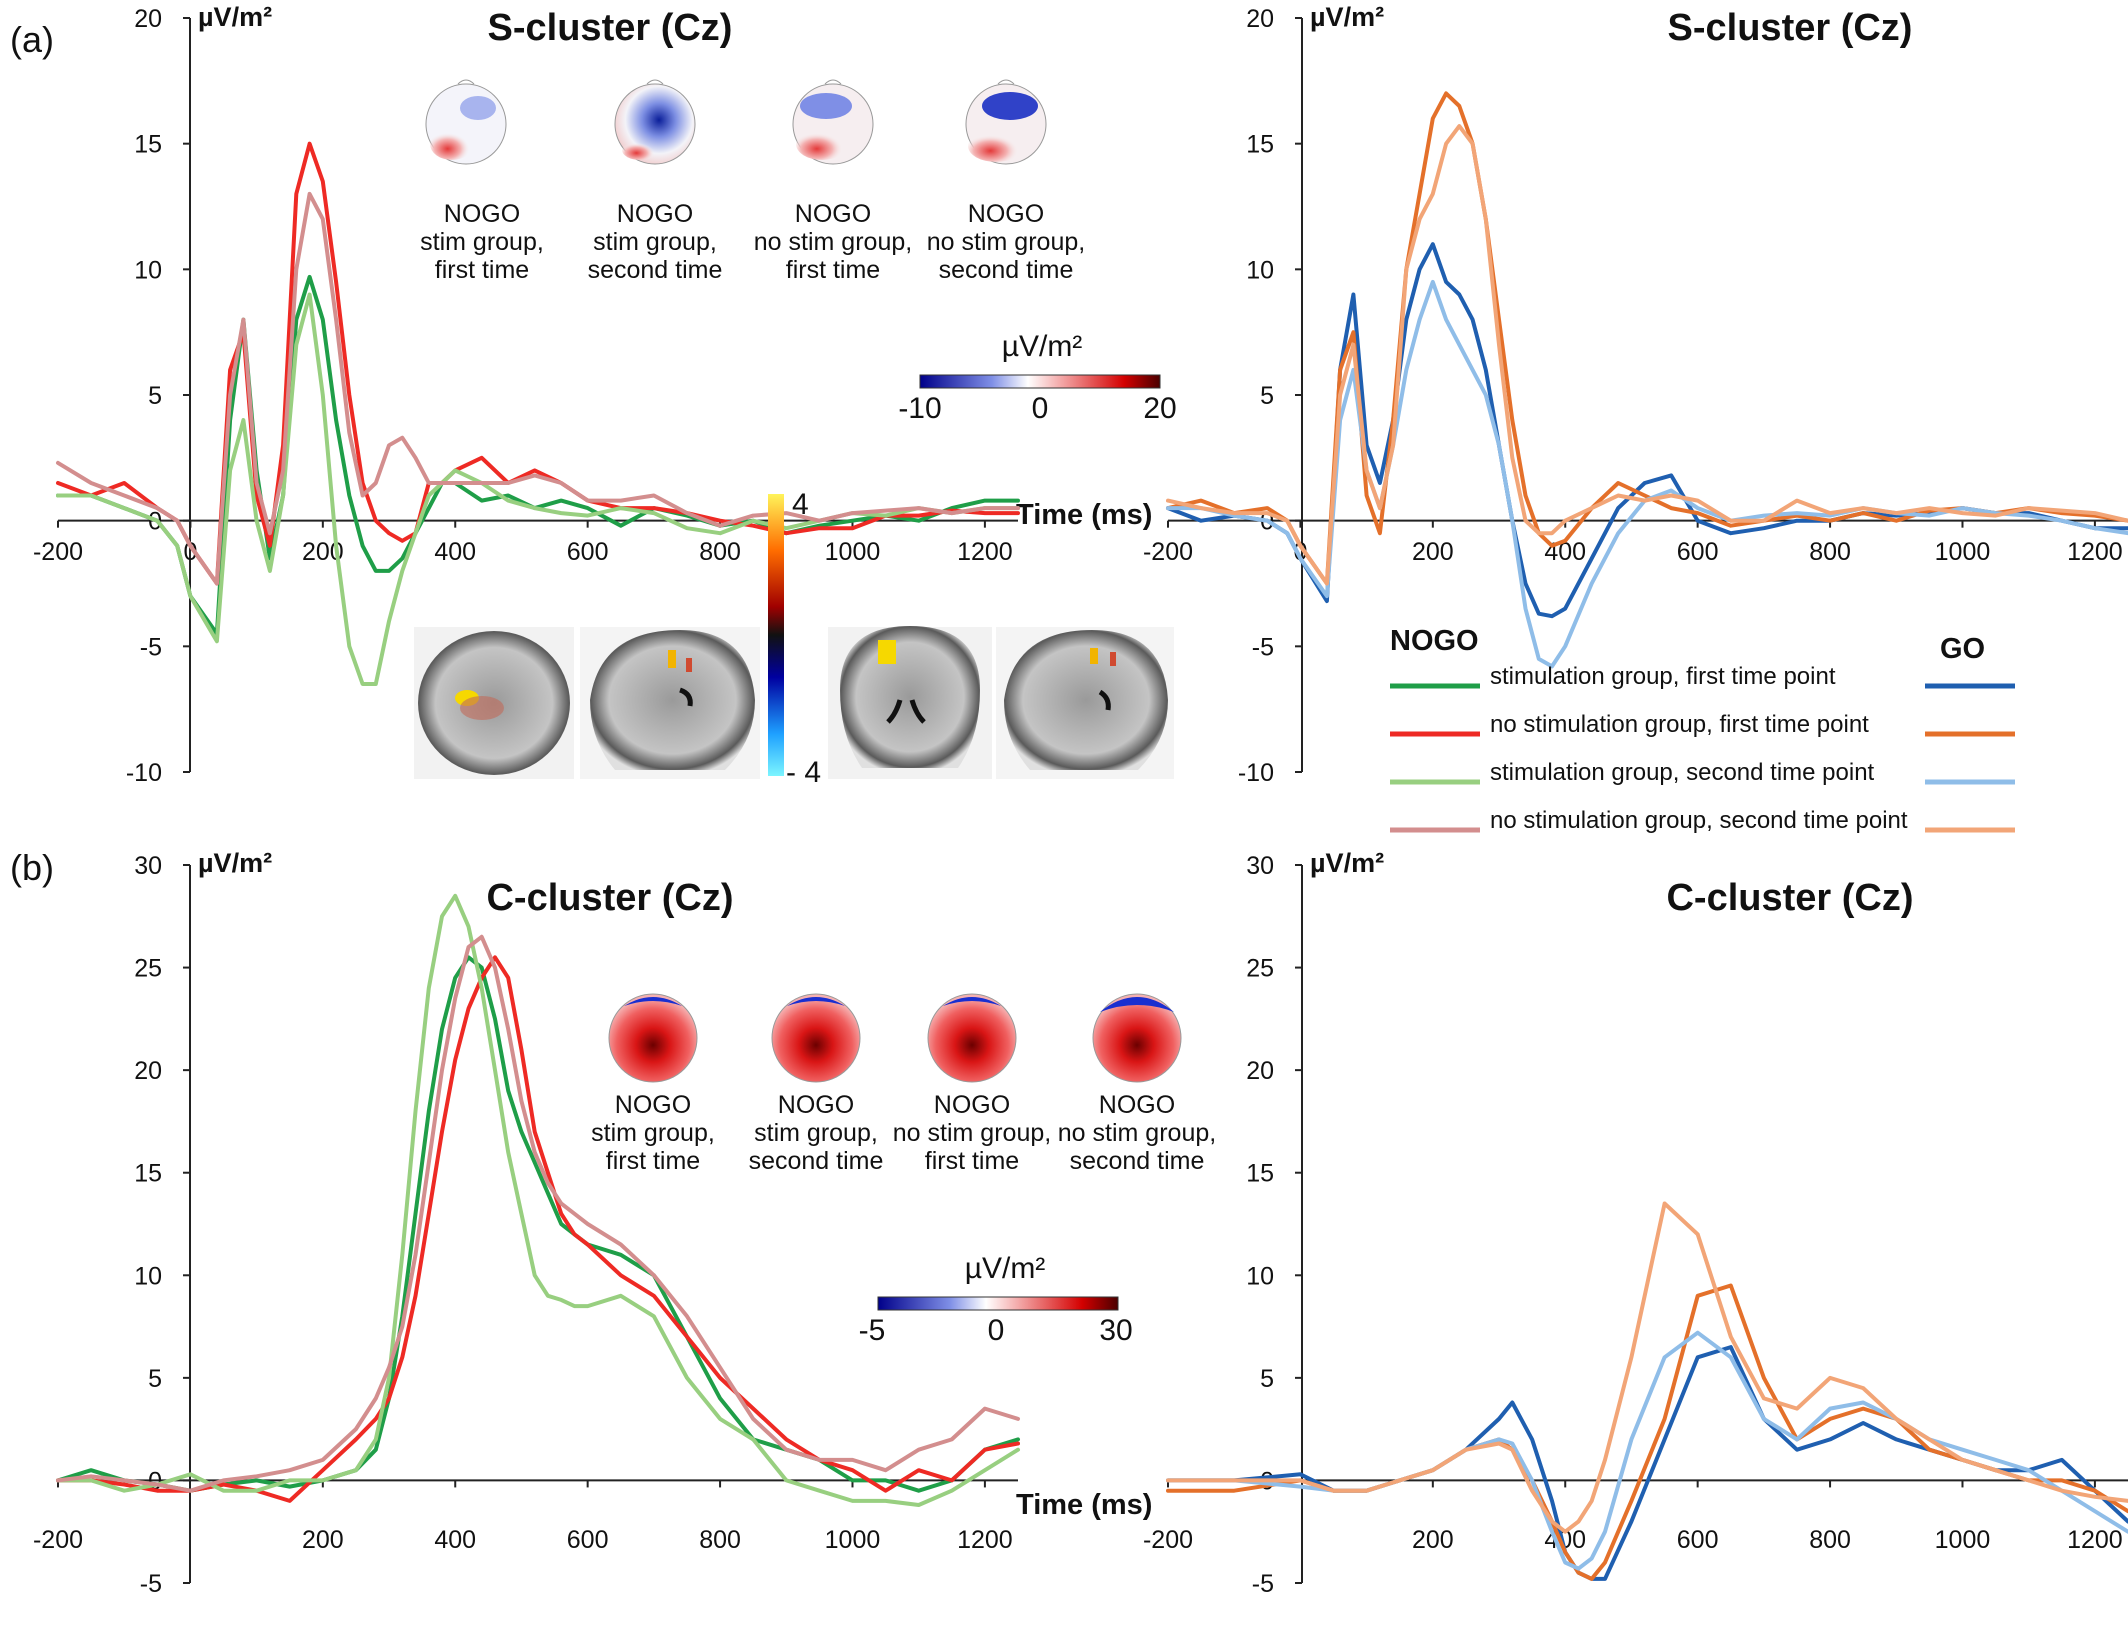 The height and width of the screenshot is (1628, 2128). I want to click on x-axis-label: Time (ms), so click(1084, 1505).